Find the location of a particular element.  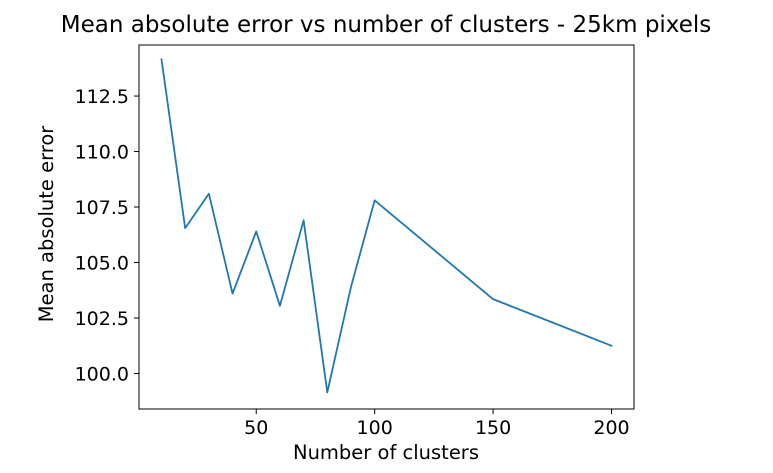

x-axis-ticks: 50 100 150 200 is located at coordinates (437, 424).